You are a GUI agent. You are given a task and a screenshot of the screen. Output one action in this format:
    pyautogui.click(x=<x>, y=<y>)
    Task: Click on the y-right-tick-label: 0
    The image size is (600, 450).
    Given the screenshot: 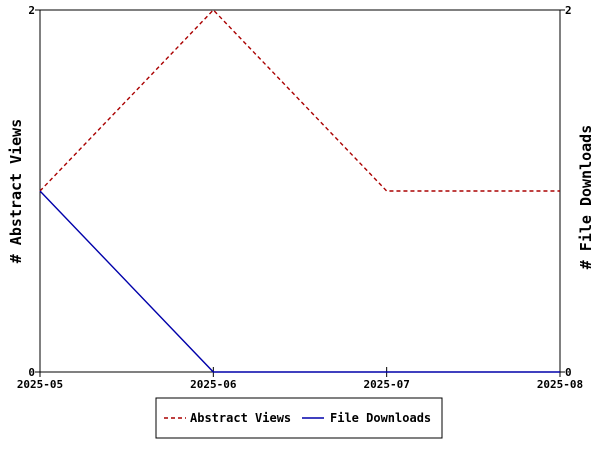 What is the action you would take?
    pyautogui.click(x=568, y=372)
    